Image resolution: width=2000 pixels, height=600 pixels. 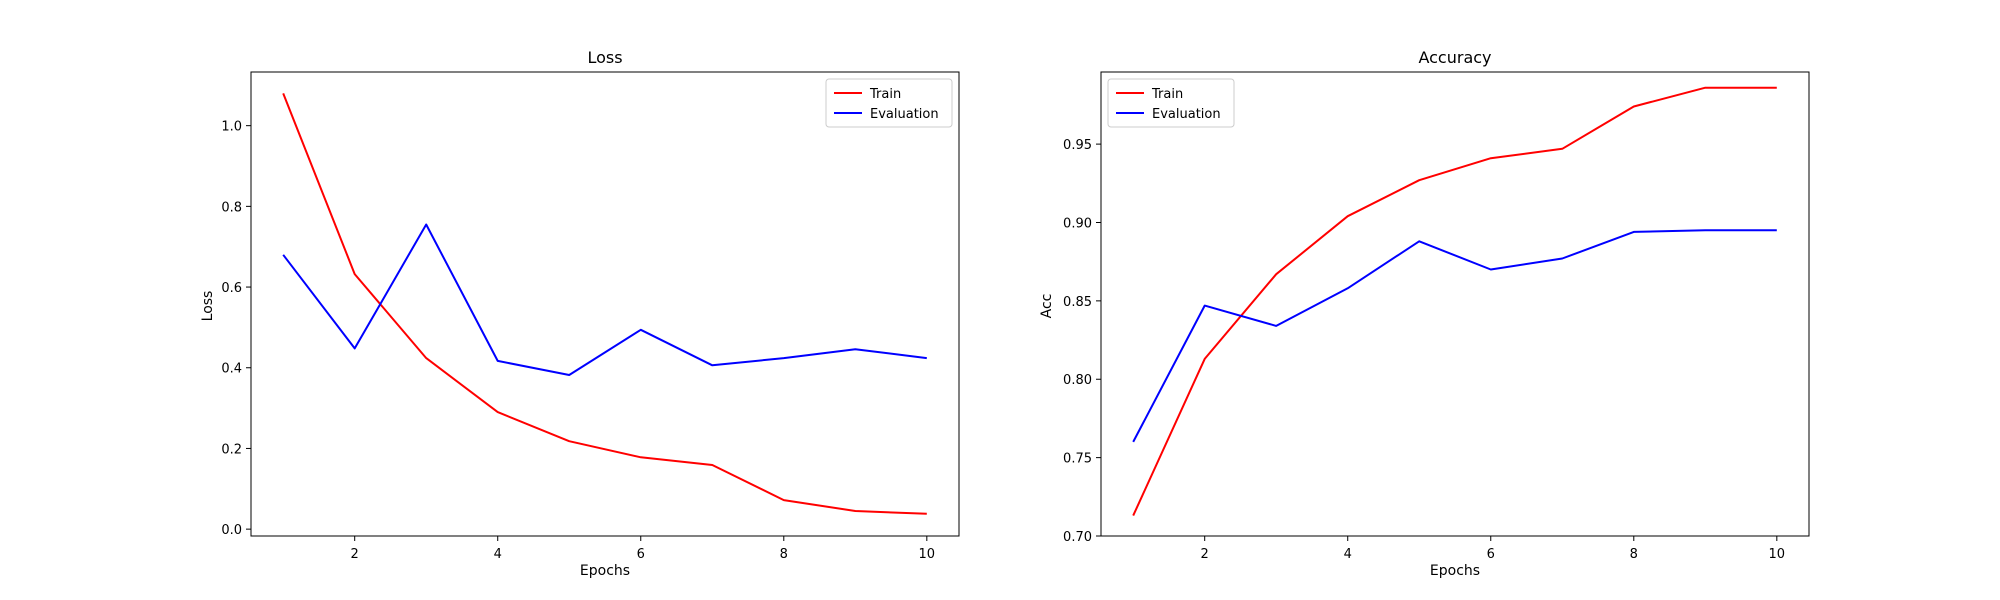 I want to click on loss-legend-label-evaluation: Evaluation, so click(x=904, y=114).